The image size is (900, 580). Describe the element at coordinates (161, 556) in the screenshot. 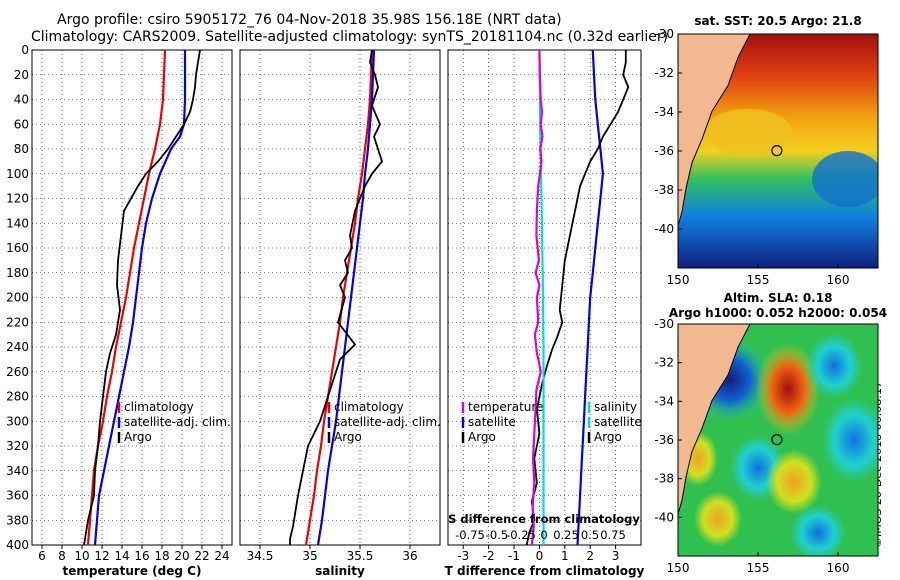

I see `x-tick-label: 18` at that location.